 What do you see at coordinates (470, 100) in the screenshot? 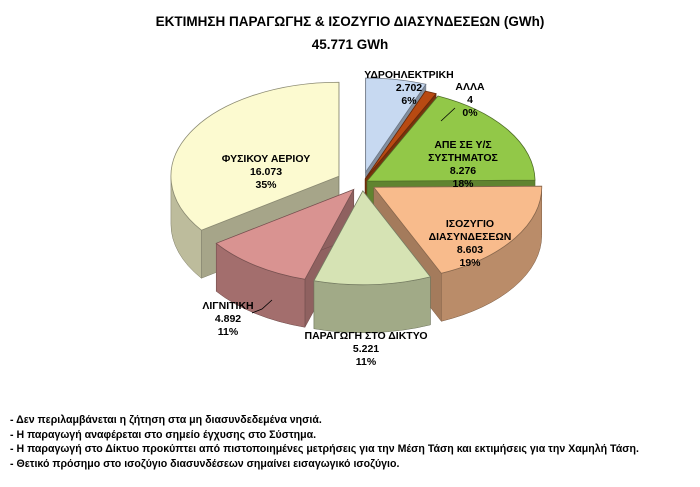
I see `data-label: ΑΛΛΑ 4 0%` at bounding box center [470, 100].